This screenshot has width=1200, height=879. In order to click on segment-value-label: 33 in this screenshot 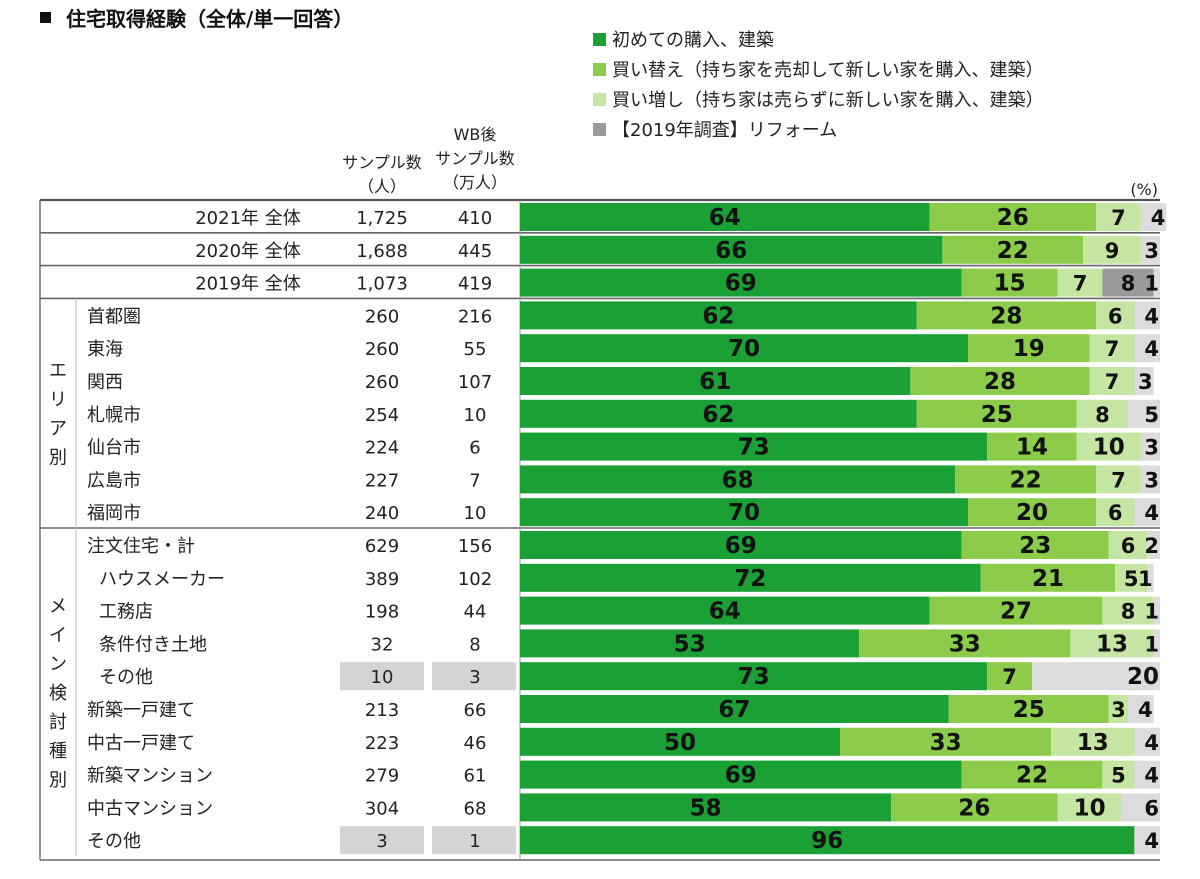, I will do `click(965, 644)`.